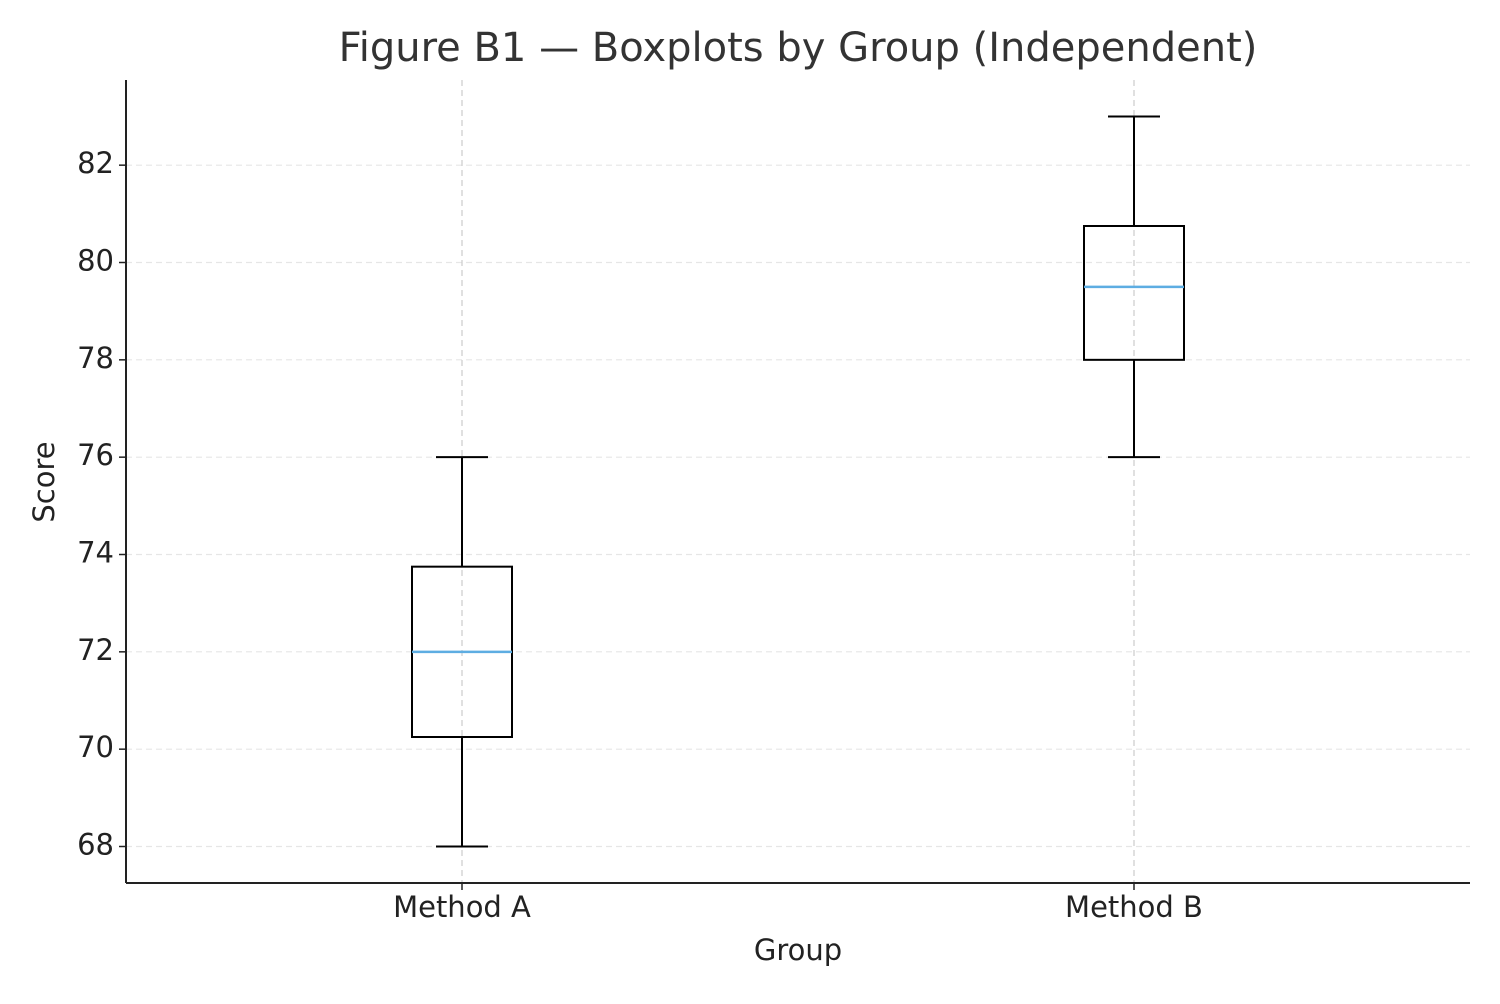 Image resolution: width=1500 pixels, height=1004 pixels. Describe the element at coordinates (44, 481) in the screenshot. I see `y-axis-label: Score` at that location.